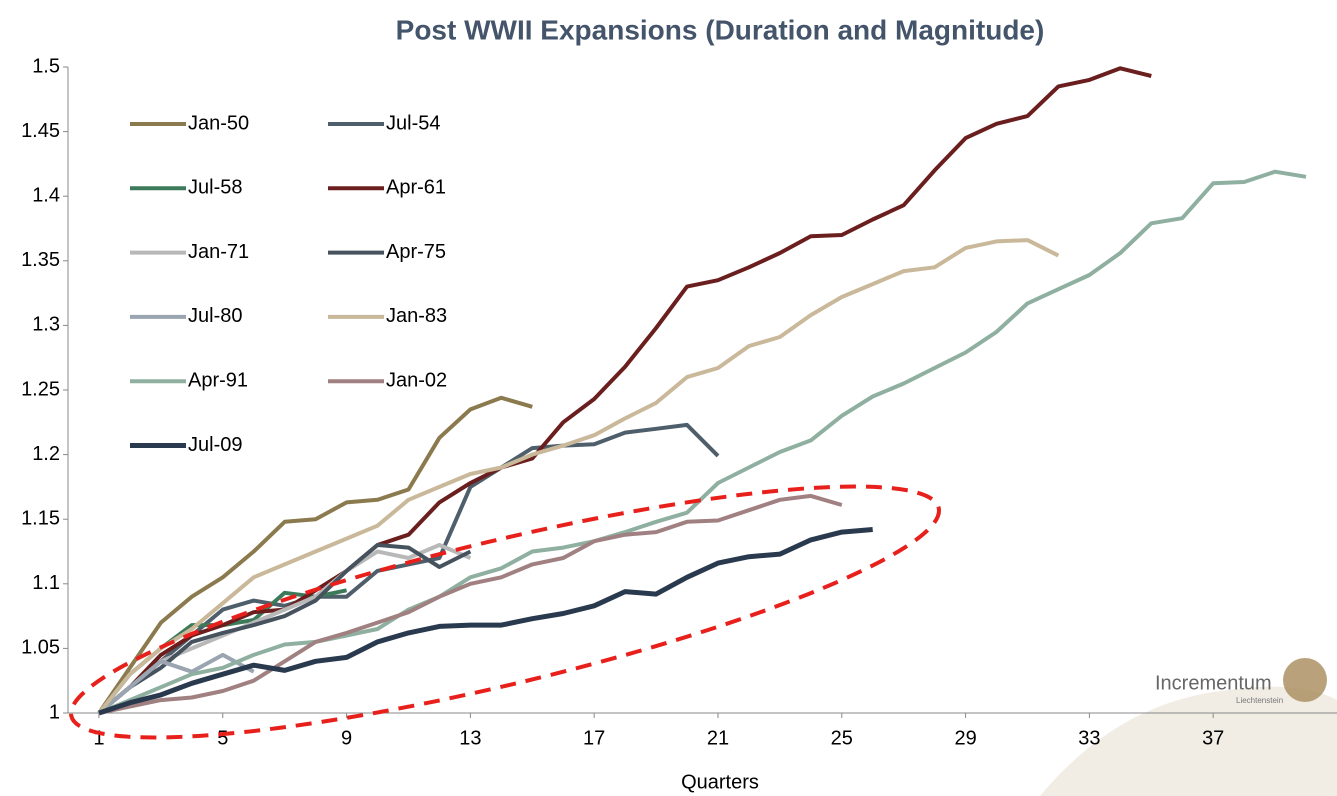 The height and width of the screenshot is (796, 1337). I want to click on y-tick-label: 1.45, so click(40, 131).